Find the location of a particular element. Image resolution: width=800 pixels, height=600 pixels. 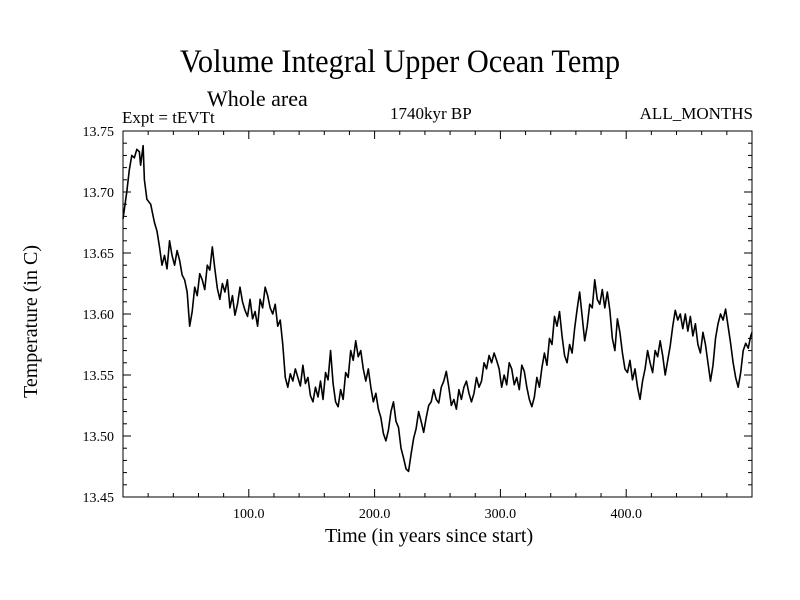

x-tick-label: 300.0 is located at coordinates (501, 514).